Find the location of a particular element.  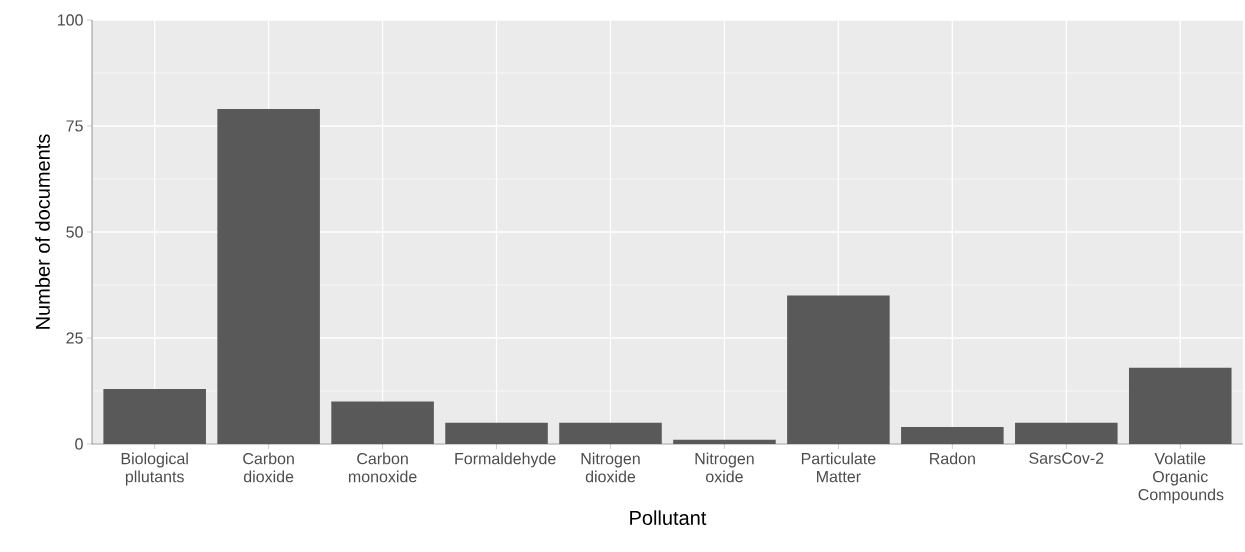

x-tick-label: Nitrogen oxide is located at coordinates (724, 467).